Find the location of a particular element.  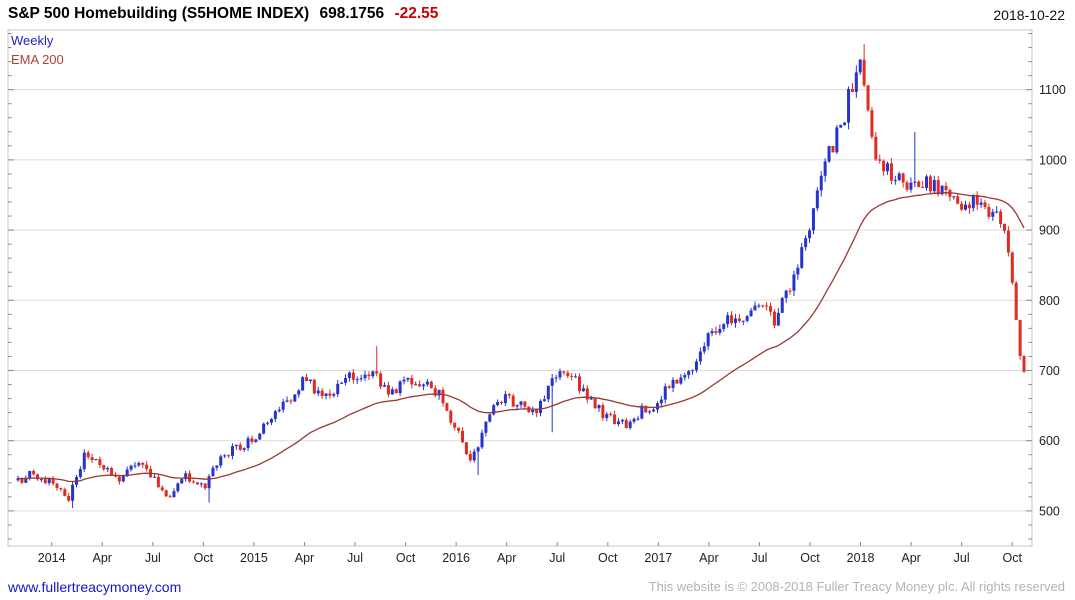

footer-site-link: www.fullertreacymoney.com is located at coordinates (95, 587).